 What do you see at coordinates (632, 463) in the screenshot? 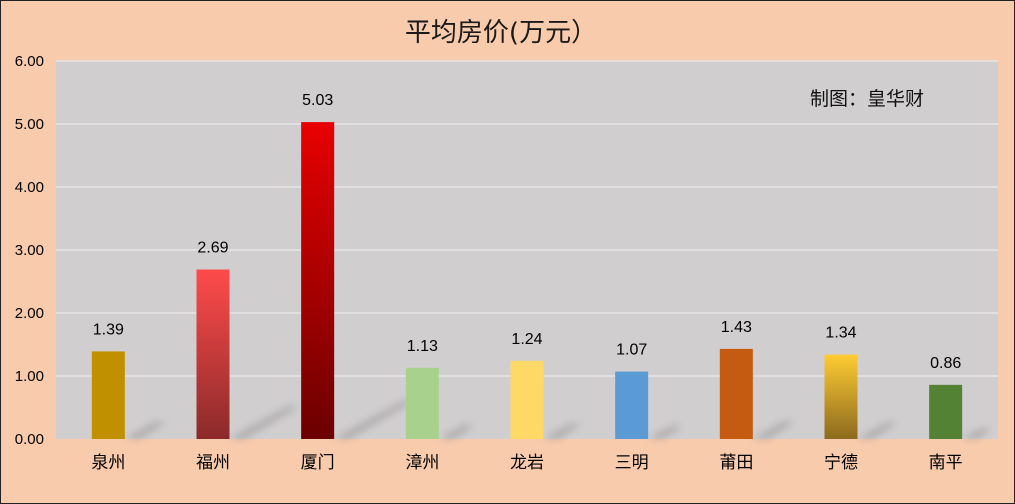
I see `x-category-label: 三明` at bounding box center [632, 463].